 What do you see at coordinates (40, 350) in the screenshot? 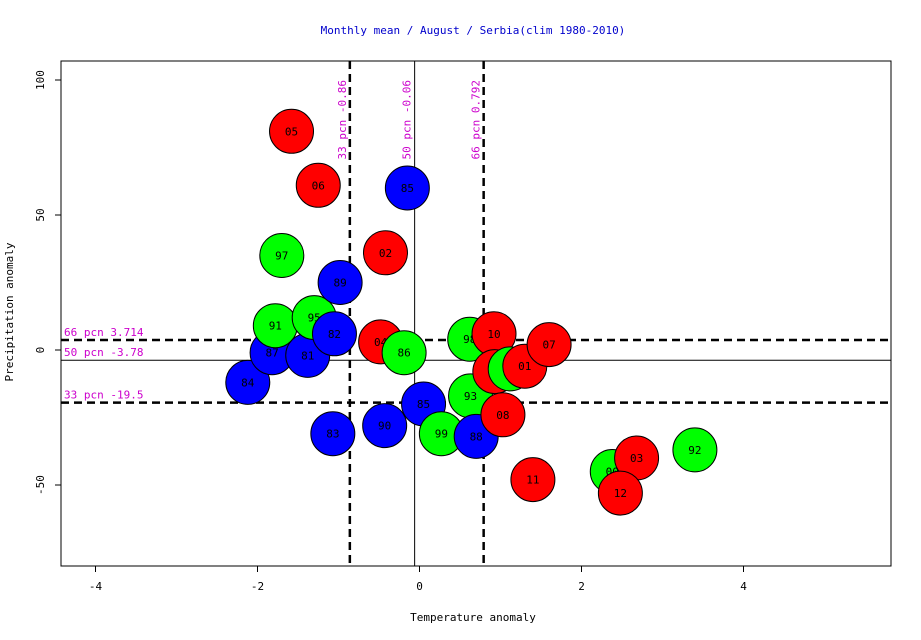
I see `y-tick-label-1: 0` at bounding box center [40, 350].